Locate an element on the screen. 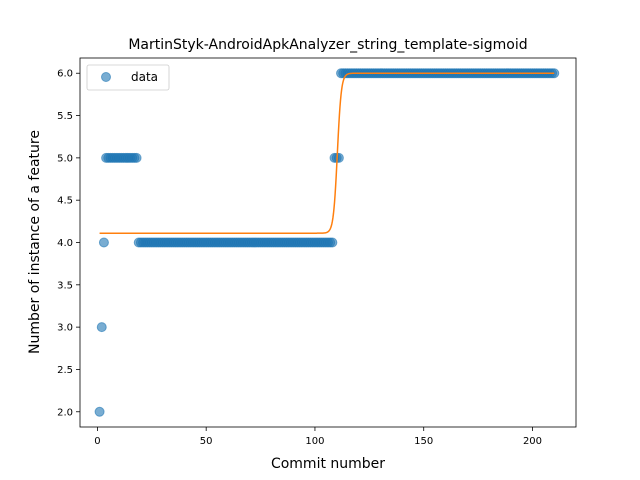  y-tick-label: 3.0 is located at coordinates (65, 328).